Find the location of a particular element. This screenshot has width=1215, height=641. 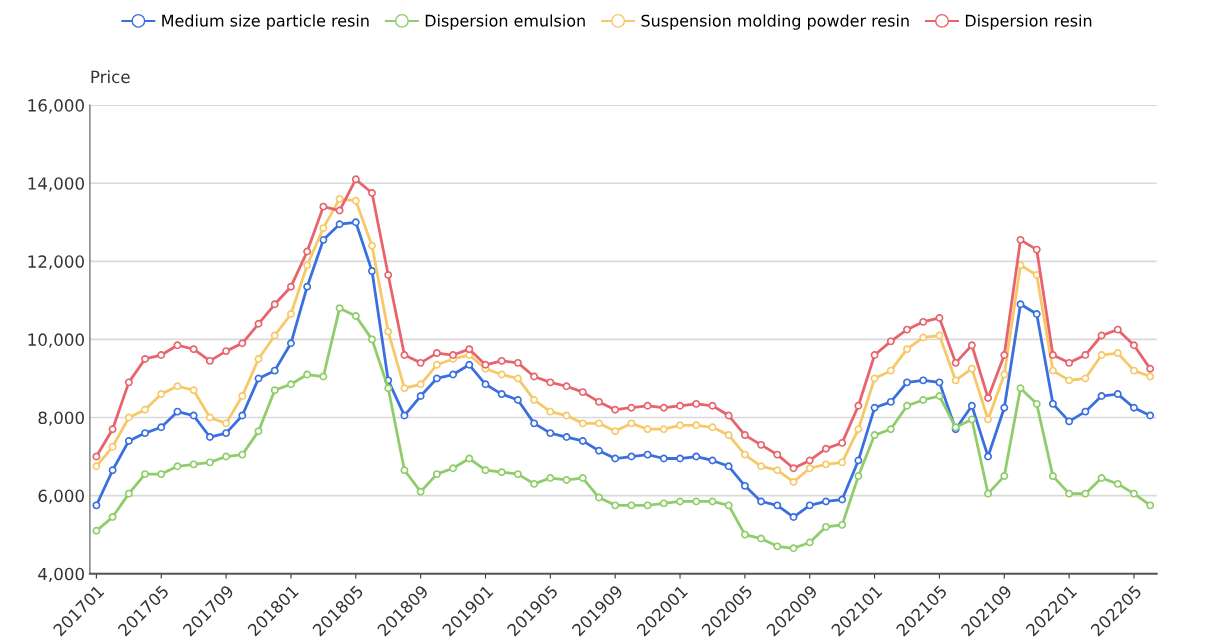

y-tick-label: 4,000 is located at coordinates (61, 574).